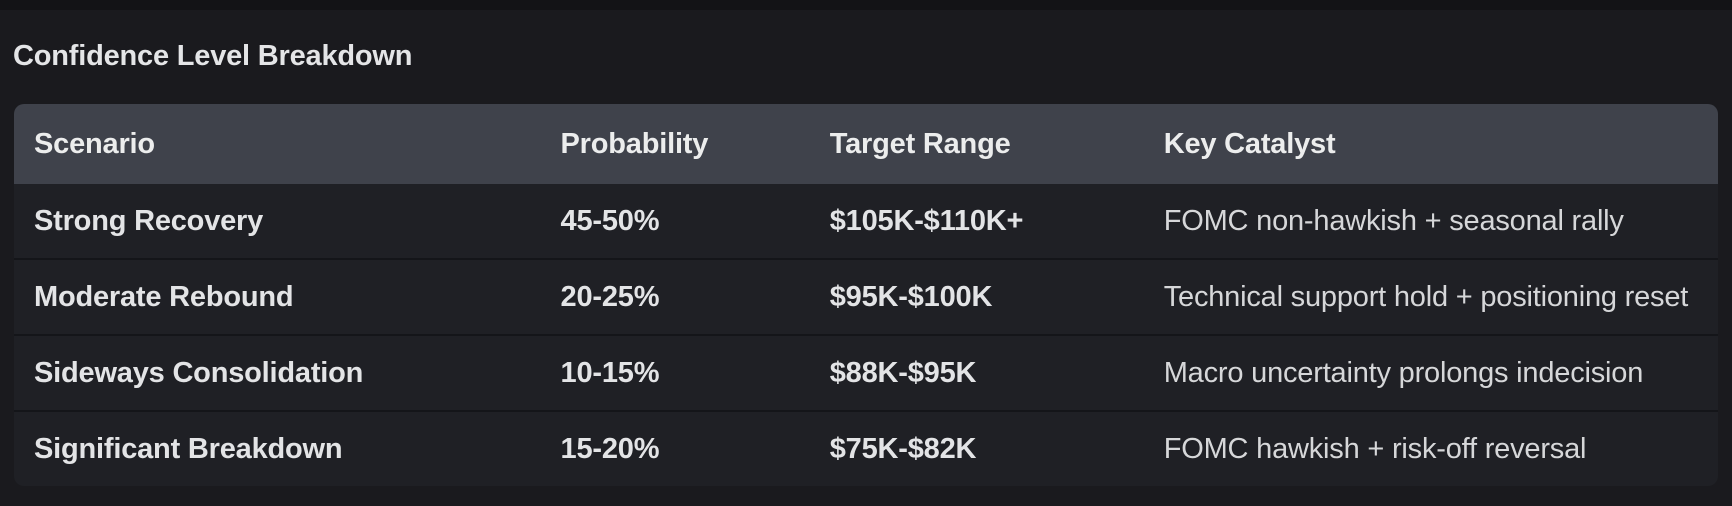 The image size is (1732, 506). What do you see at coordinates (277, 296) in the screenshot?
I see `scenario-cell: Moderate Rebound` at bounding box center [277, 296].